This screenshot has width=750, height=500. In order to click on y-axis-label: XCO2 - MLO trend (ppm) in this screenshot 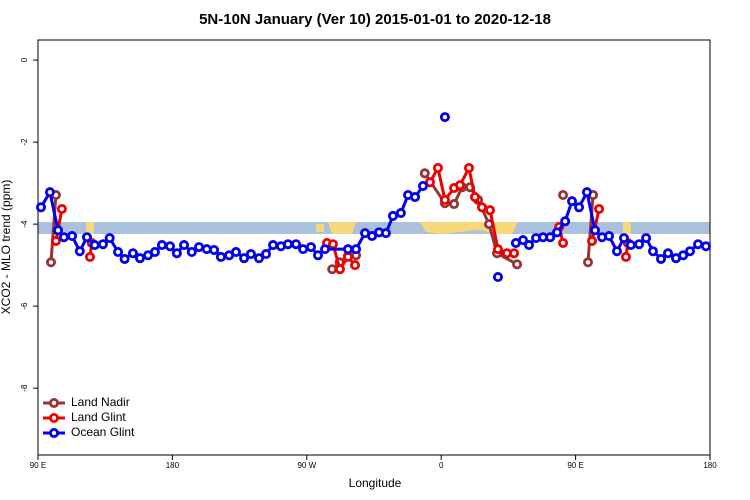, I will do `click(6, 247)`.